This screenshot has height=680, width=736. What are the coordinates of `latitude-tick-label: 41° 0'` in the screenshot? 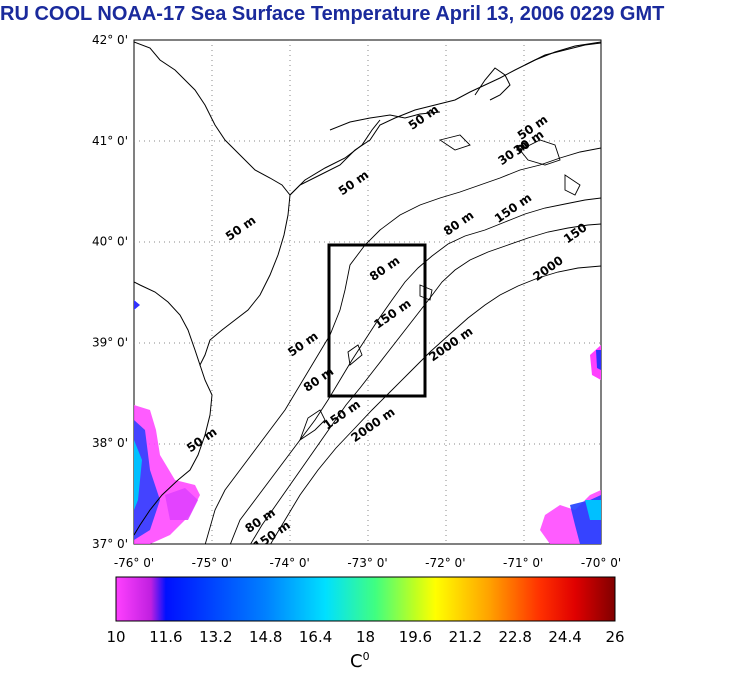 It's located at (110, 141).